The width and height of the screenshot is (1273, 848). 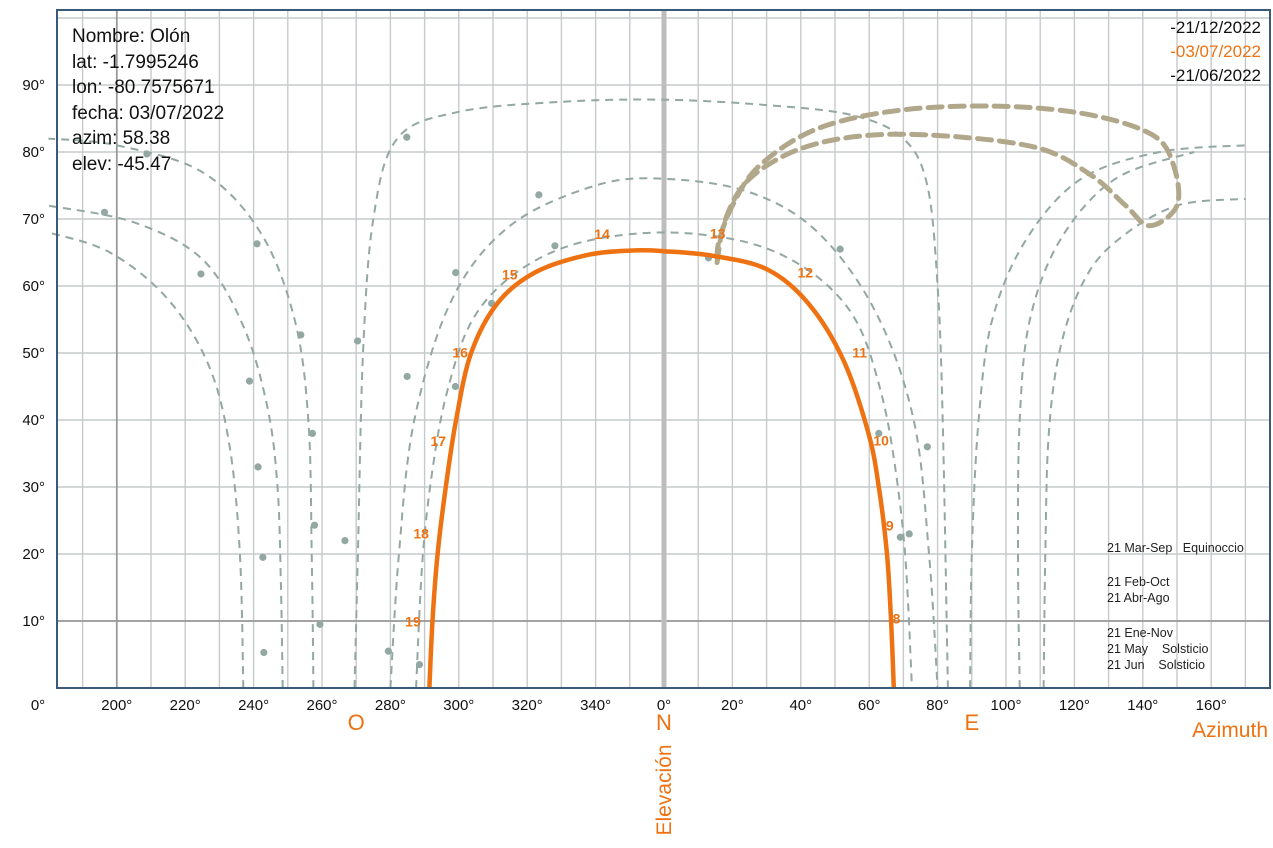 What do you see at coordinates (131, 36) in the screenshot?
I see `info-nombre: Nombre: Olón` at bounding box center [131, 36].